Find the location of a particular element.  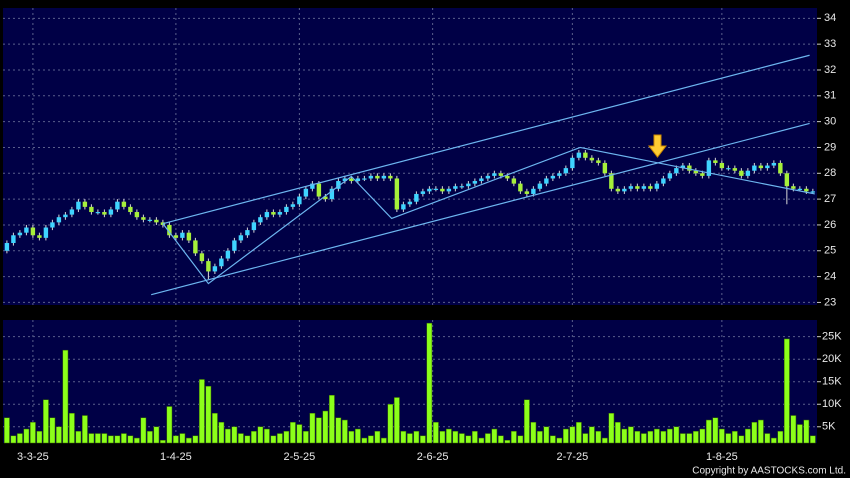

volume-tick-label: 20K is located at coordinates (832, 359).